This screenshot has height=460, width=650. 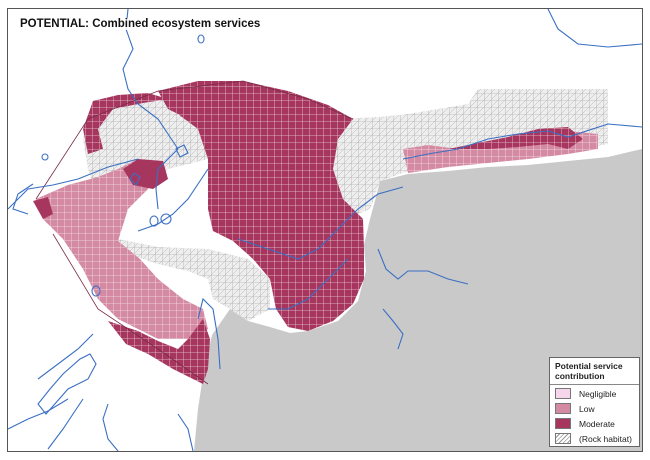 What do you see at coordinates (597, 423) in the screenshot?
I see `legend-label: Moderate` at bounding box center [597, 423].